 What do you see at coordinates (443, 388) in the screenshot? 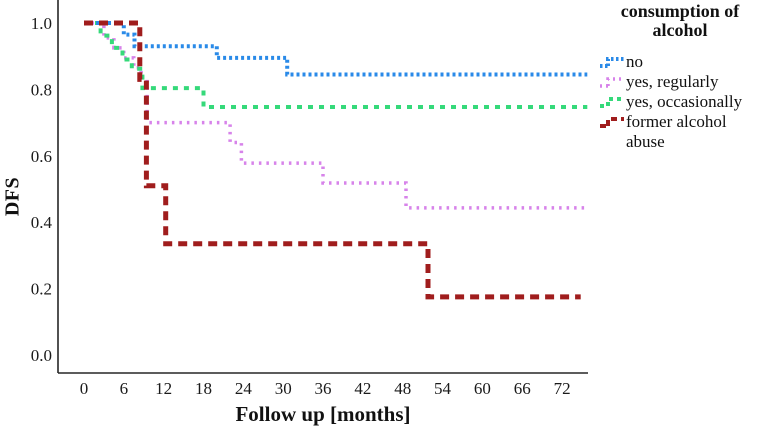
I see `x-tick-label: 54` at bounding box center [443, 388].